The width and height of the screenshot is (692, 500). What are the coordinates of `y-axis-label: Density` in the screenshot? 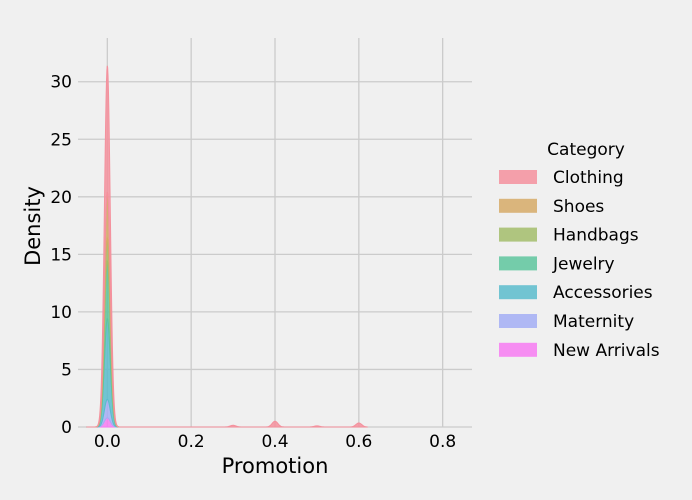 It's located at (33, 226).